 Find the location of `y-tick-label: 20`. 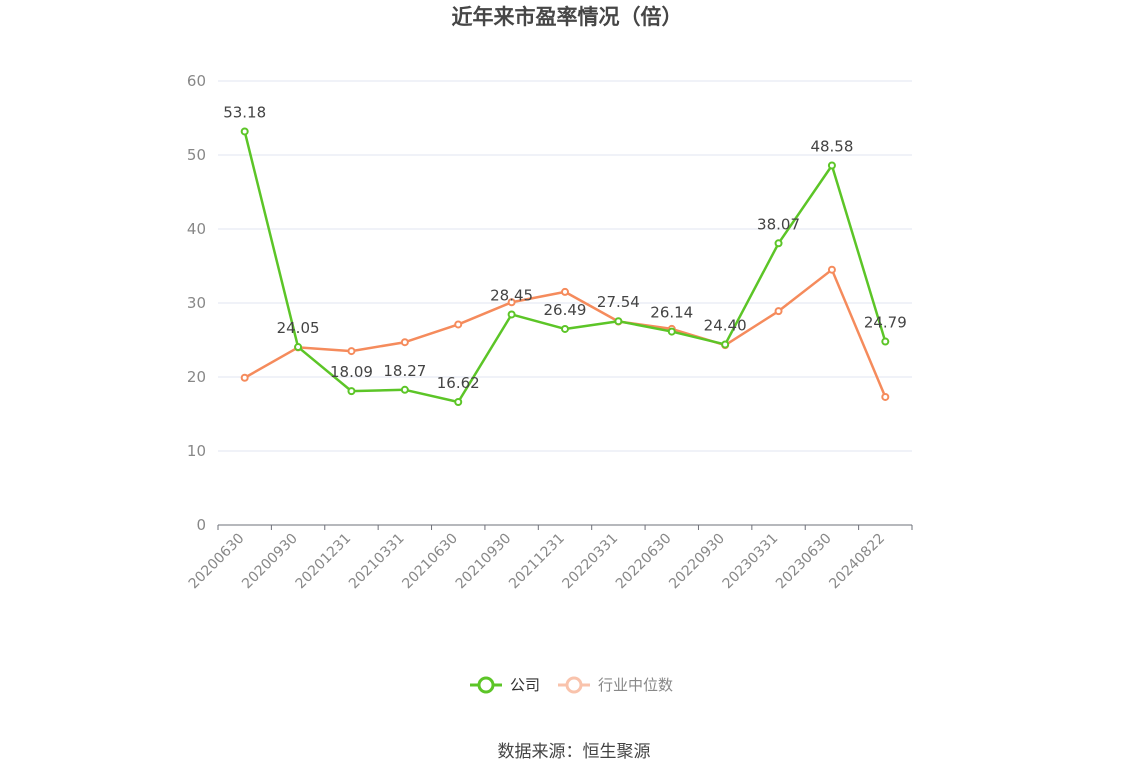

y-tick-label: 20 is located at coordinates (196, 377).